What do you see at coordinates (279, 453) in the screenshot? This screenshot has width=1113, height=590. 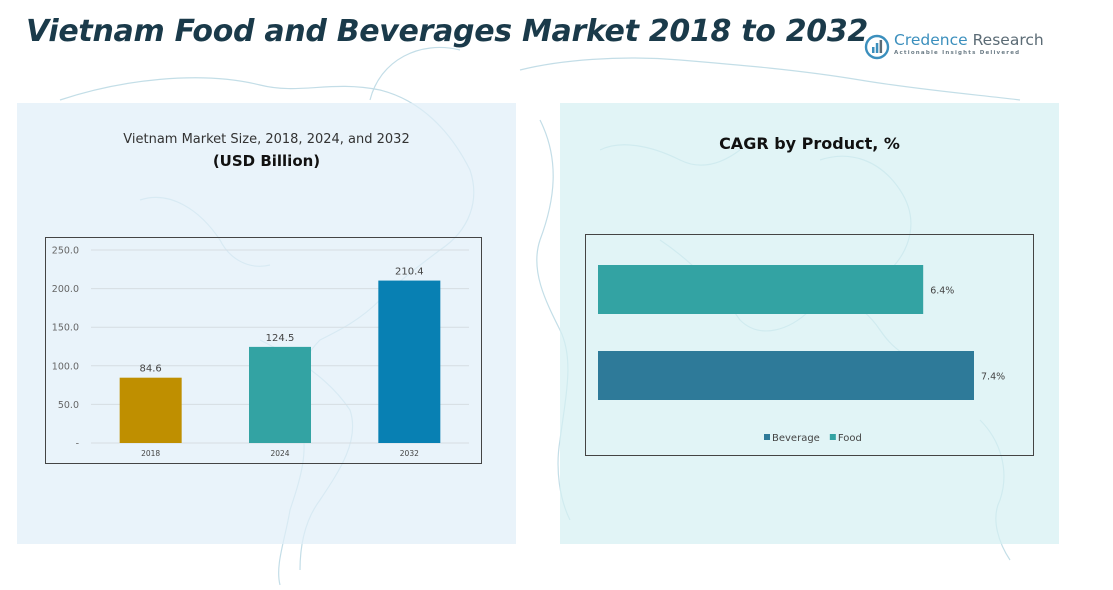 I see `x-tick-label: 2024` at bounding box center [279, 453].